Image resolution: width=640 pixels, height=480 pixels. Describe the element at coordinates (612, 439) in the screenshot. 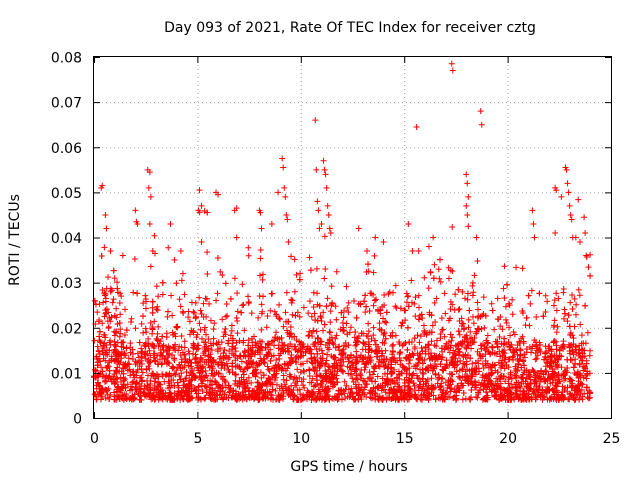

I see `x-tick-label: 25` at that location.